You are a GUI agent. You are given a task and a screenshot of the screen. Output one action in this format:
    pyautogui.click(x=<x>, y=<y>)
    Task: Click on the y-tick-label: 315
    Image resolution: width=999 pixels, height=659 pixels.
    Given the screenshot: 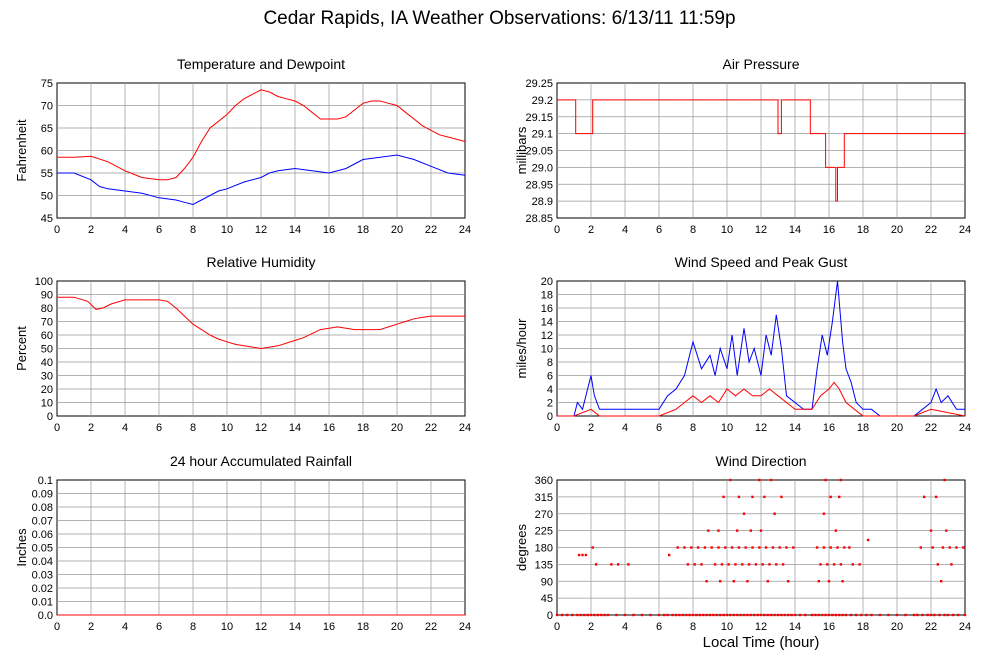 What is the action you would take?
    pyautogui.click(x=544, y=498)
    